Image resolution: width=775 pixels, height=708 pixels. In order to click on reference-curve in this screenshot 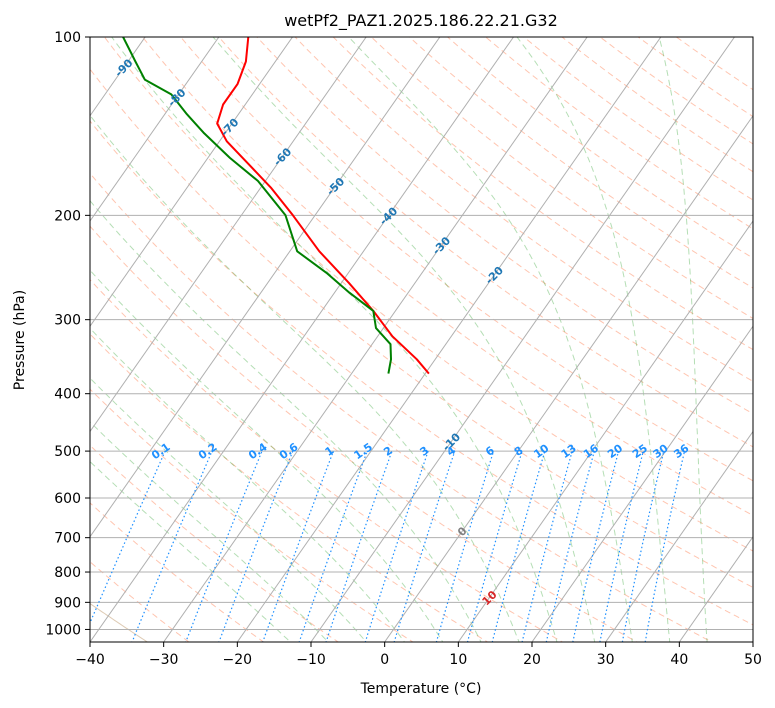, I will do `click(119, 622)`.